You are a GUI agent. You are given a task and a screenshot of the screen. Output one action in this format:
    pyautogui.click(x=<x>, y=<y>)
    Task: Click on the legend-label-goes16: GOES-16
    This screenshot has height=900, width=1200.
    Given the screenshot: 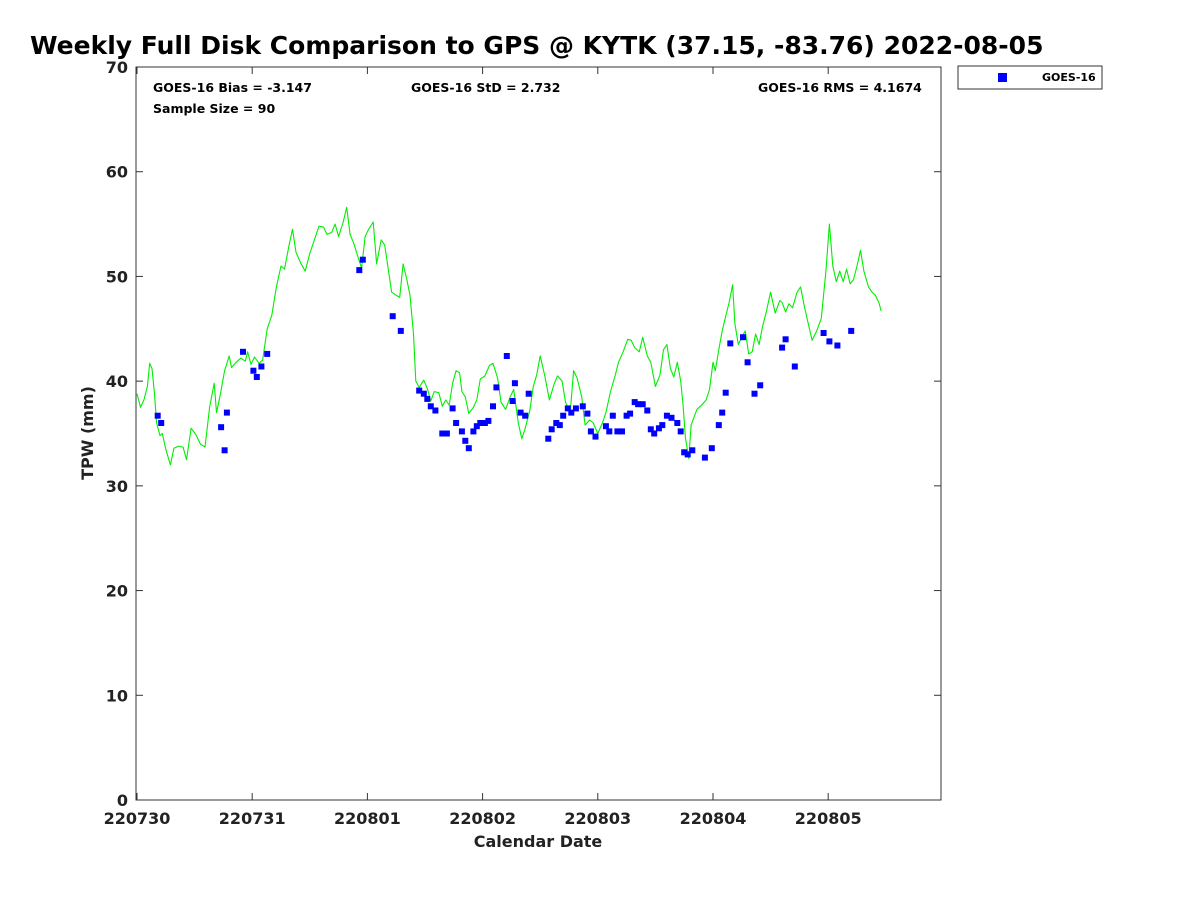 What is the action you would take?
    pyautogui.click(x=1069, y=77)
    